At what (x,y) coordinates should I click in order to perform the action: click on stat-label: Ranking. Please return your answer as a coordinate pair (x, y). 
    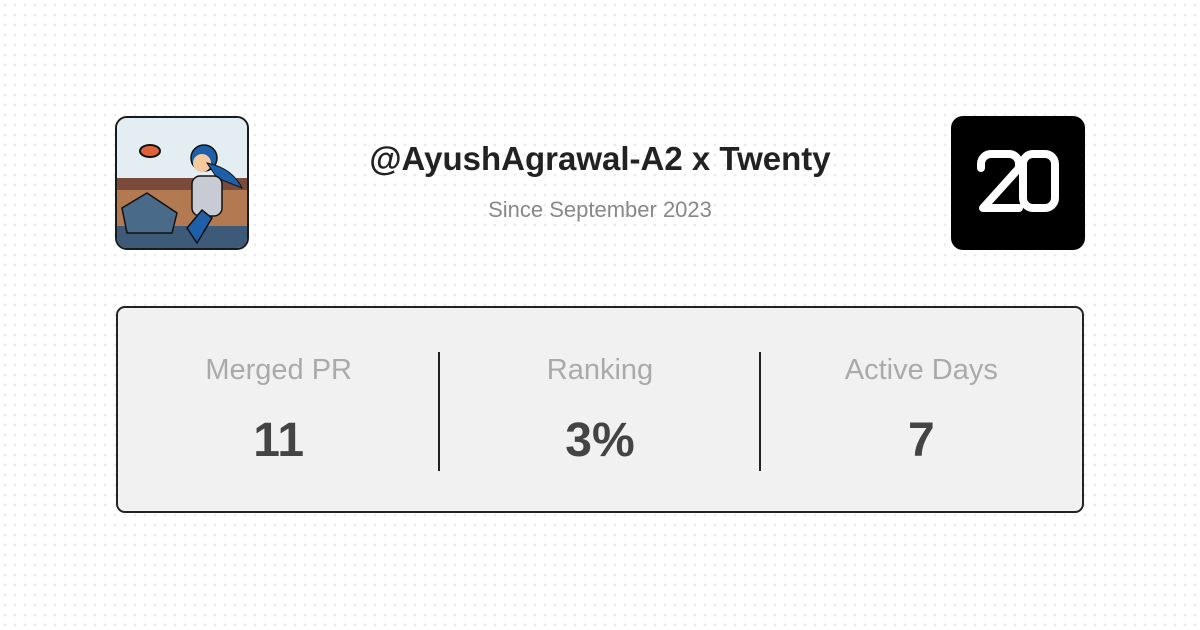
    Looking at the image, I should click on (600, 370).